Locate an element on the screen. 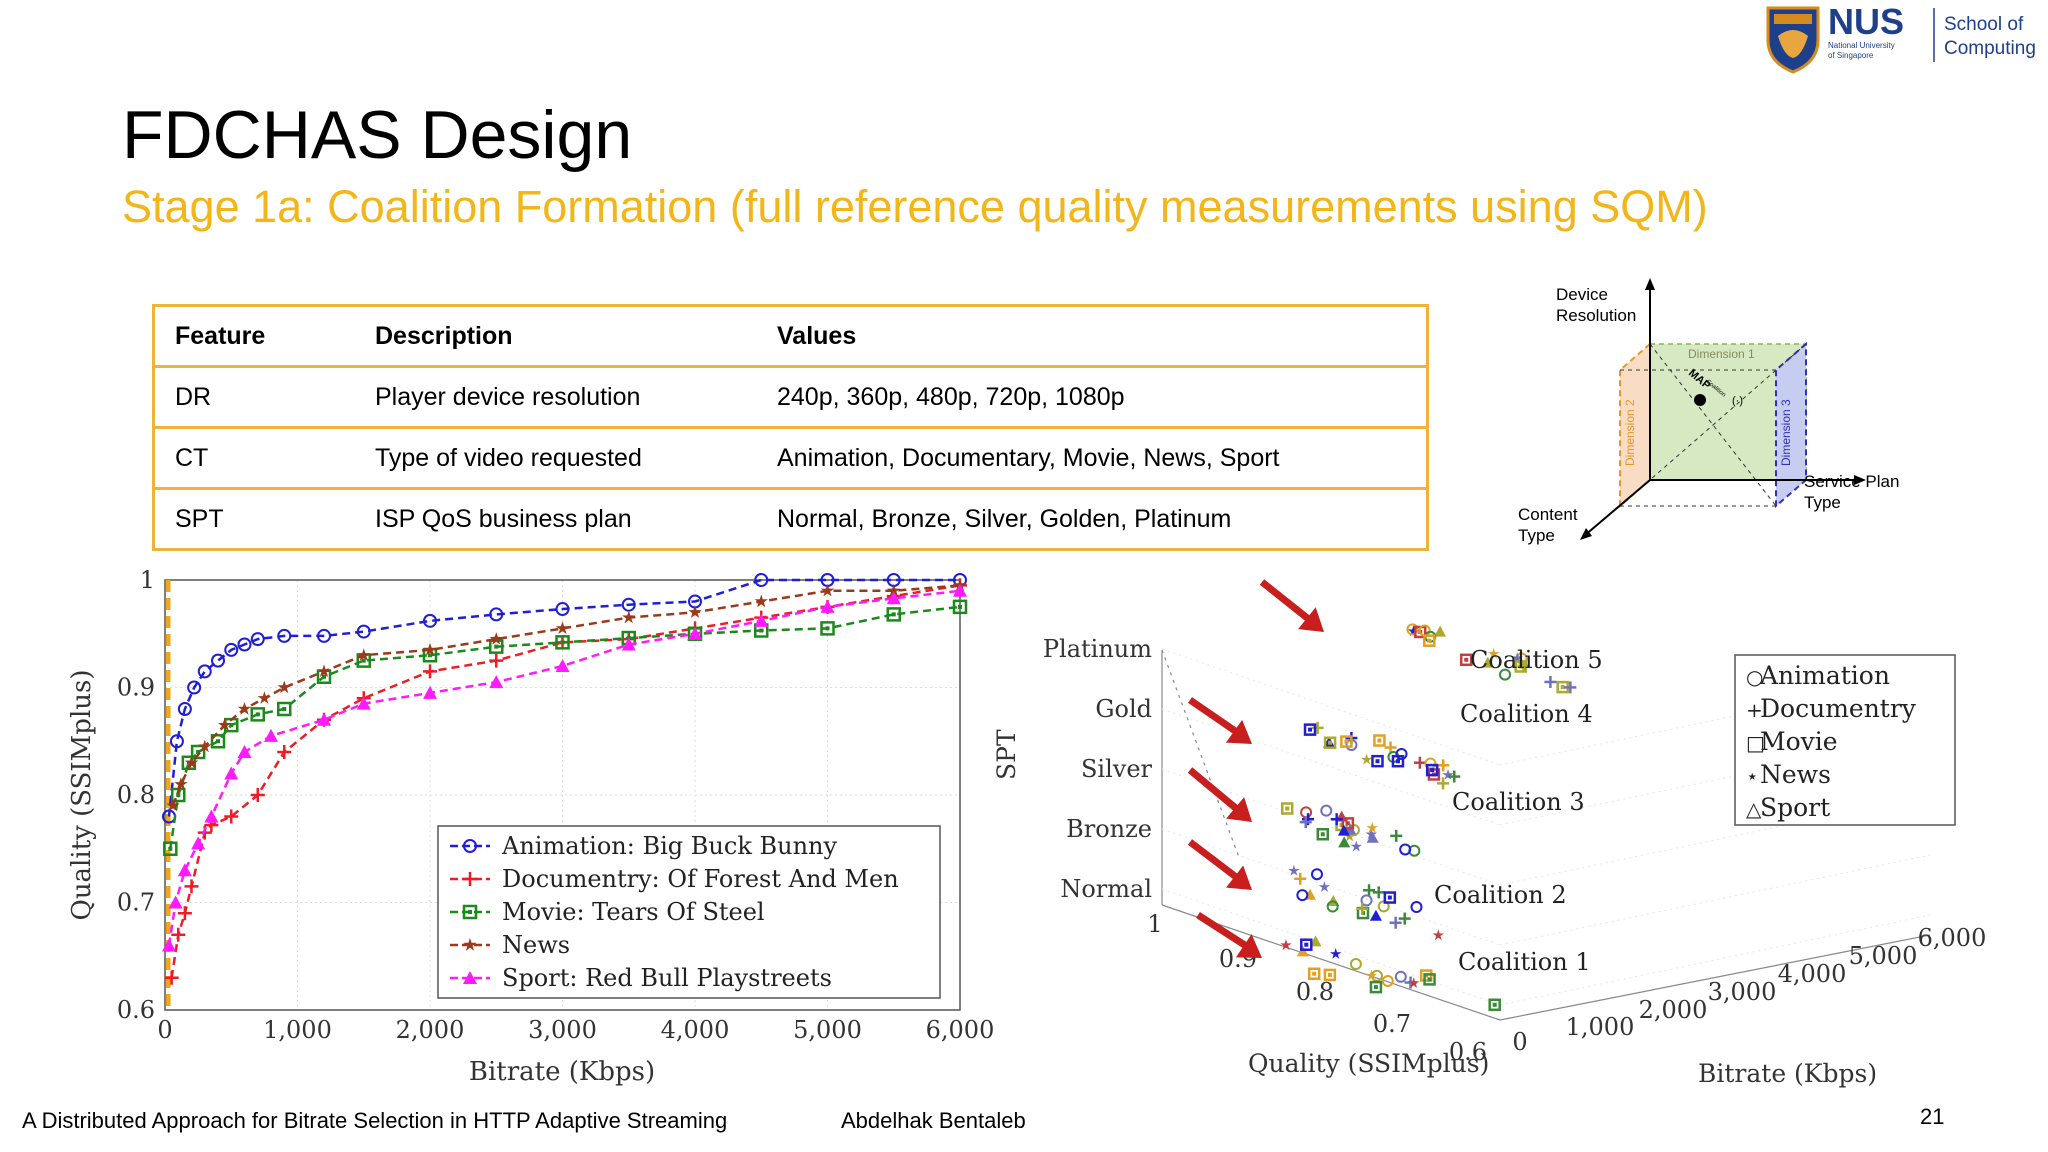 The image size is (2048, 1152). coalition-label: Coalition 2 is located at coordinates (1500, 895).